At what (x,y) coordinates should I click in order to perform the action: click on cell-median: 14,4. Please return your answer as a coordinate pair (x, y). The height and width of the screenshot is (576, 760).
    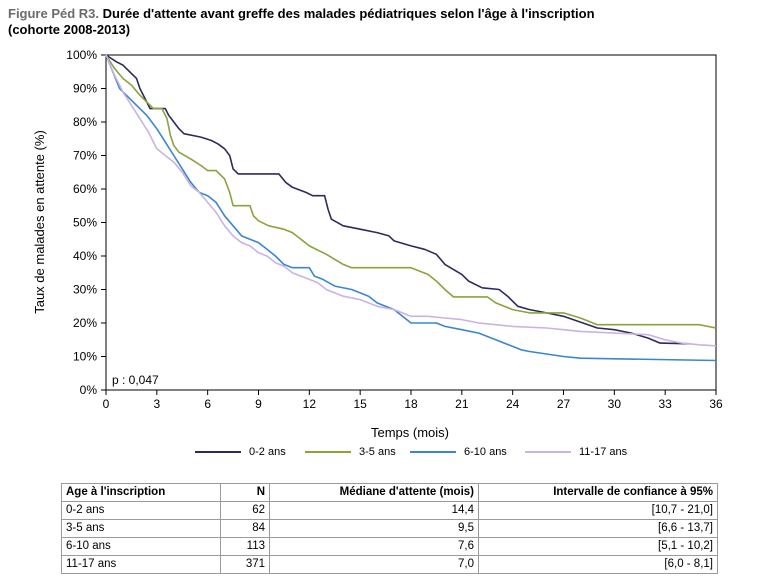
    Looking at the image, I should click on (374, 510).